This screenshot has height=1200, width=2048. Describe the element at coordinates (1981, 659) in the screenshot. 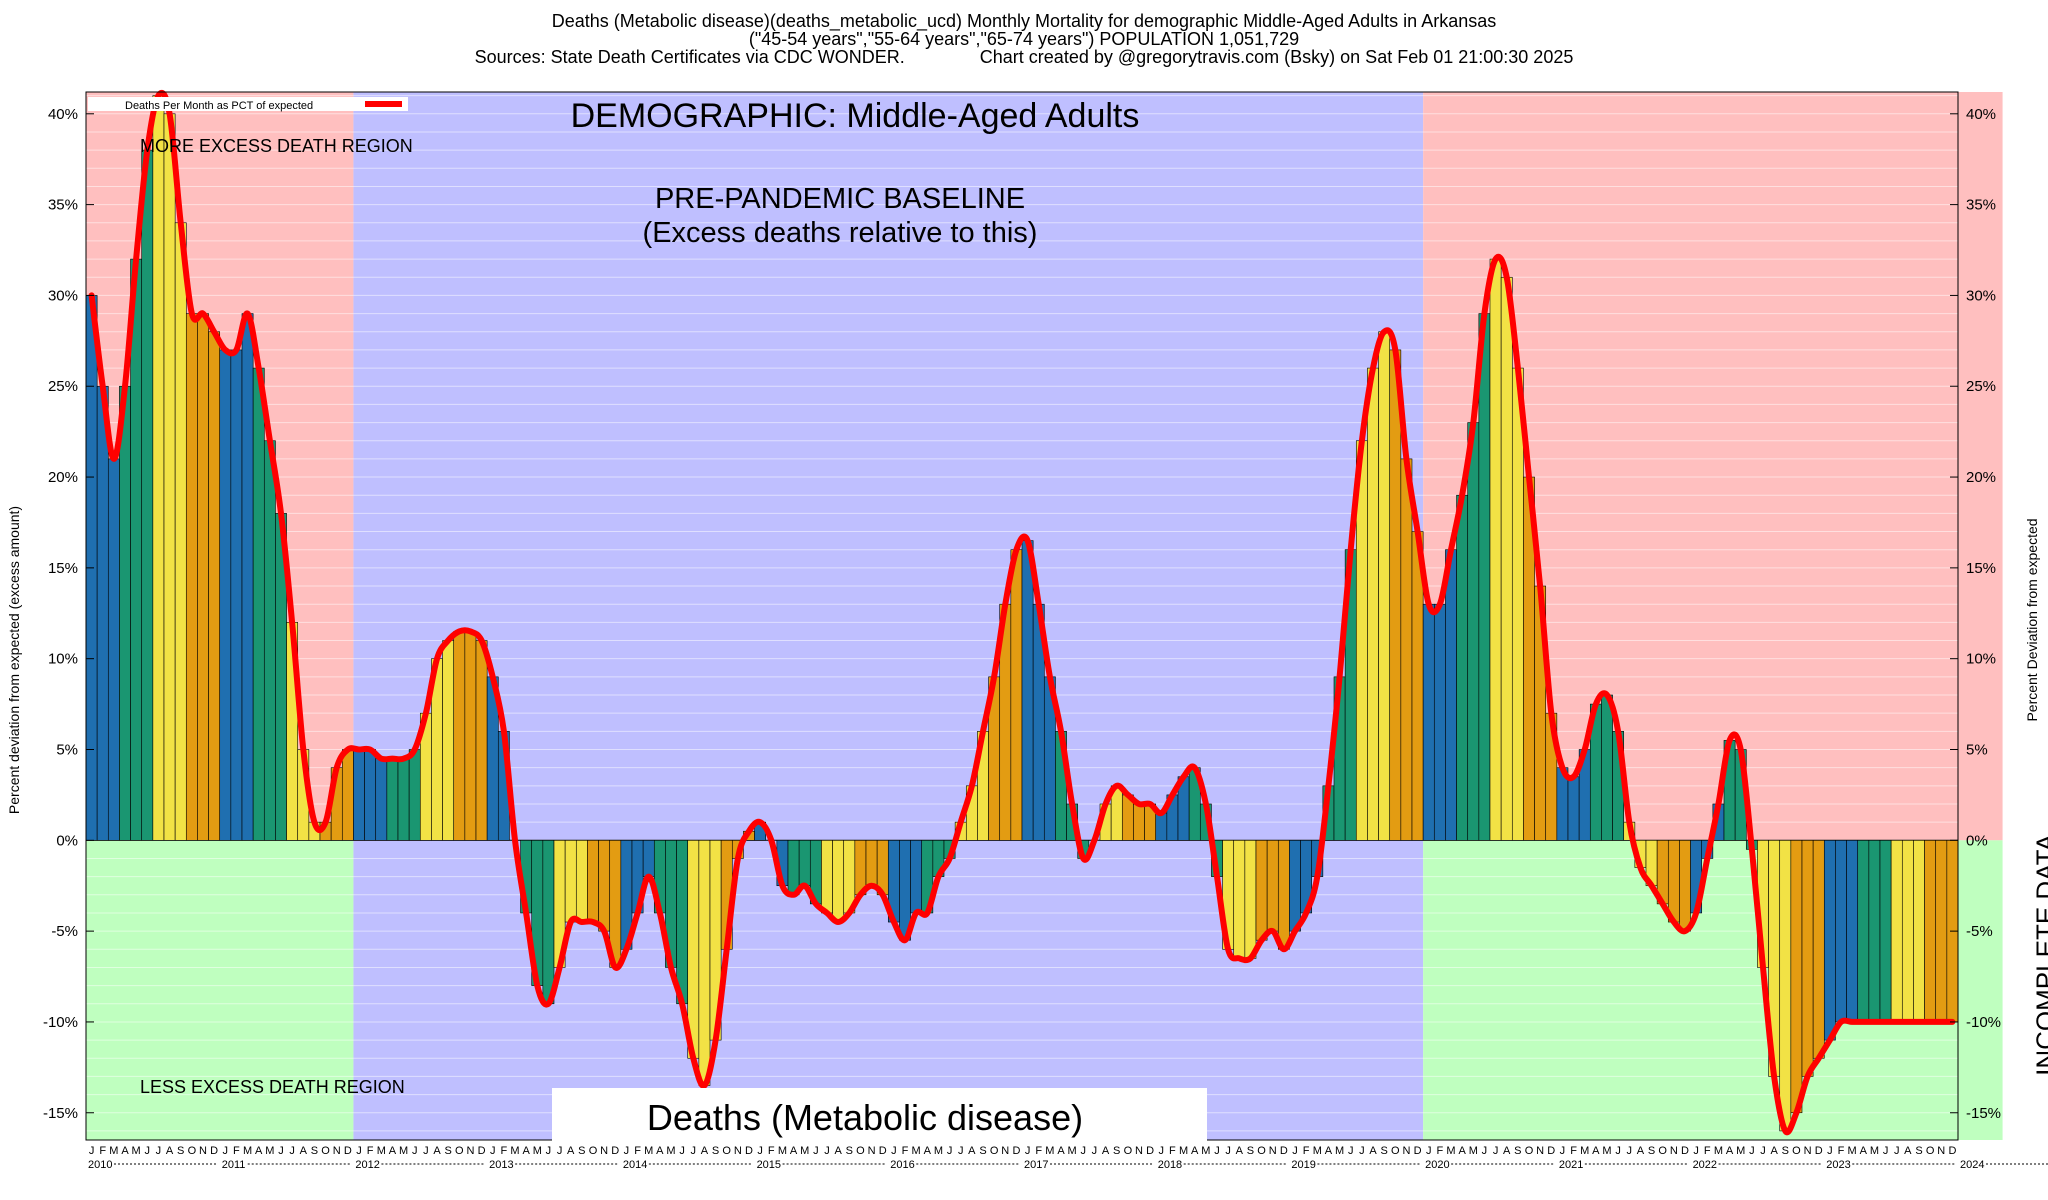

I see `y-tick-label-right: 10%` at that location.